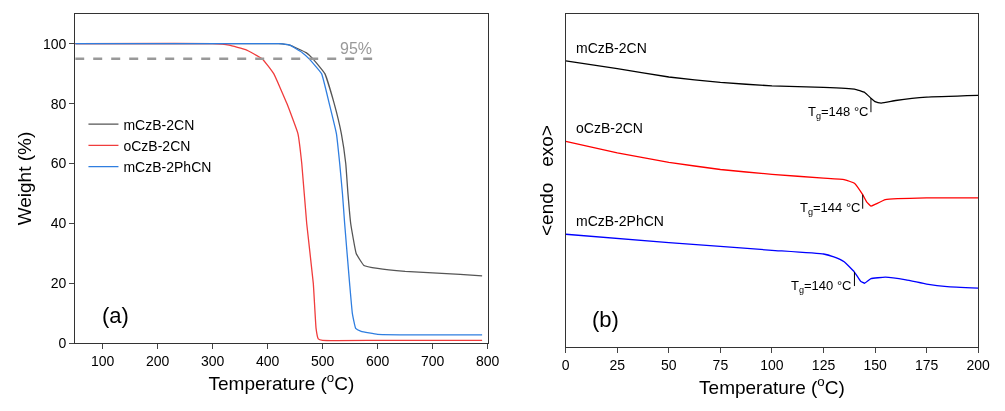 Image resolution: width=1005 pixels, height=411 pixels. Describe the element at coordinates (926, 365) in the screenshot. I see `x-tick-label: 175` at that location.